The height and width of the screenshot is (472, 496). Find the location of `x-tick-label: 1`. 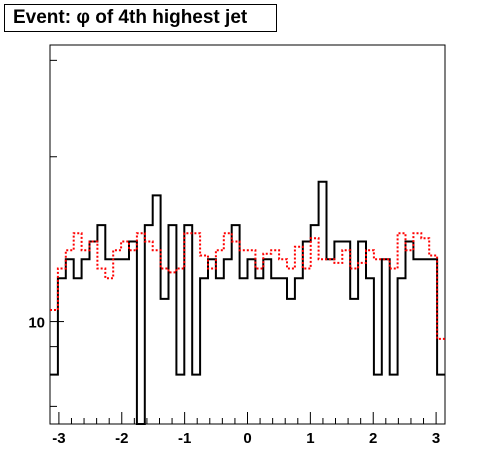

x-tick-label: 1 is located at coordinates (310, 438).